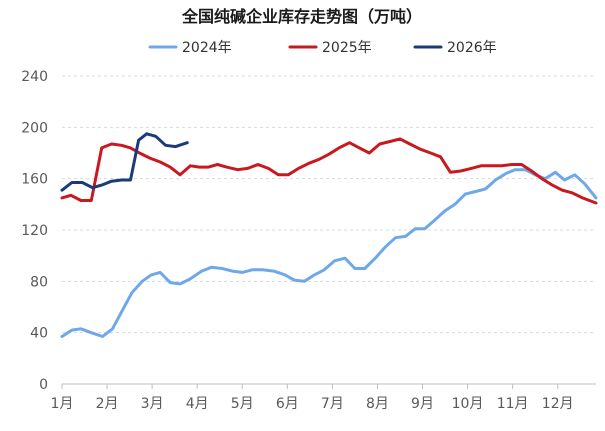 Image resolution: width=605 pixels, height=431 pixels. What do you see at coordinates (347, 48) in the screenshot?
I see `legend-label: 2025年` at bounding box center [347, 48].